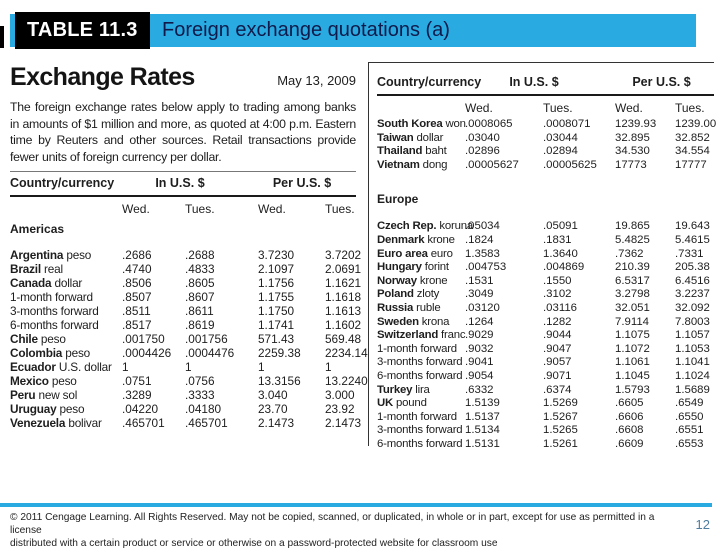  Describe the element at coordinates (346, 353) in the screenshot. I see `rate-value: 2234.14` at that location.